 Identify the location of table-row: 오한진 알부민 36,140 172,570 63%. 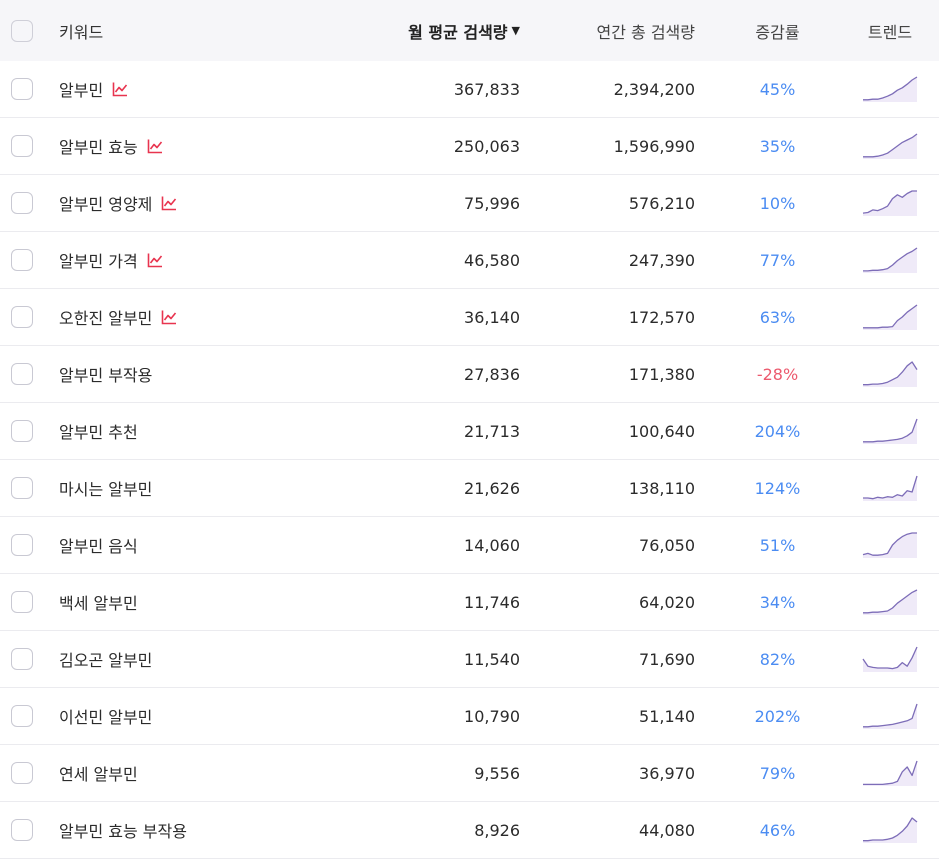
(469, 317).